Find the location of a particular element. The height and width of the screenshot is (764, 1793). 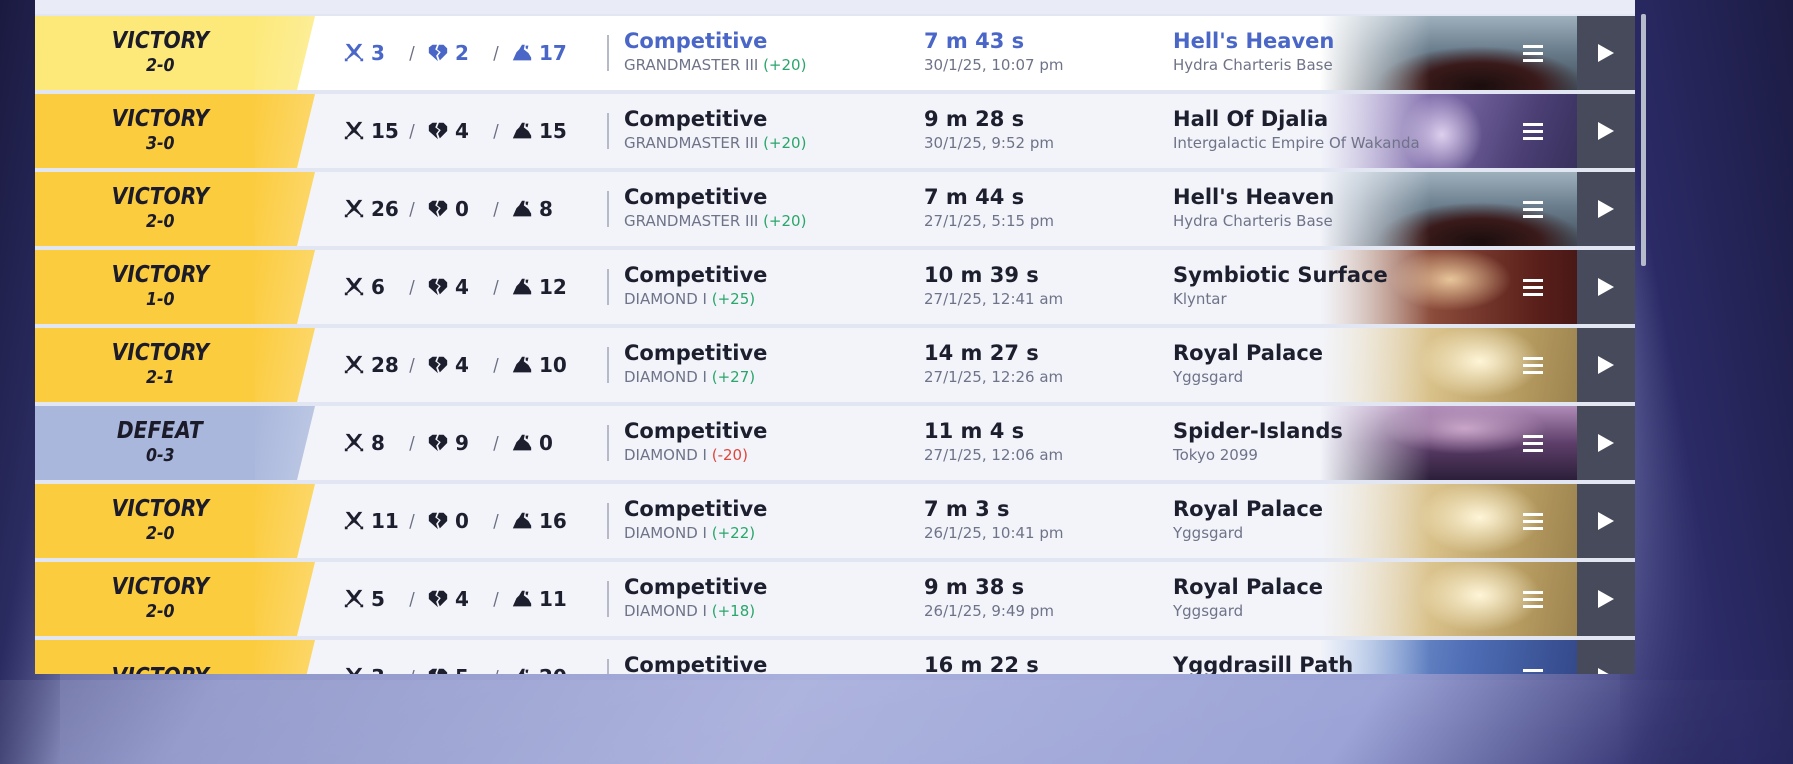

kills-stat: 6 is located at coordinates (373, 287).